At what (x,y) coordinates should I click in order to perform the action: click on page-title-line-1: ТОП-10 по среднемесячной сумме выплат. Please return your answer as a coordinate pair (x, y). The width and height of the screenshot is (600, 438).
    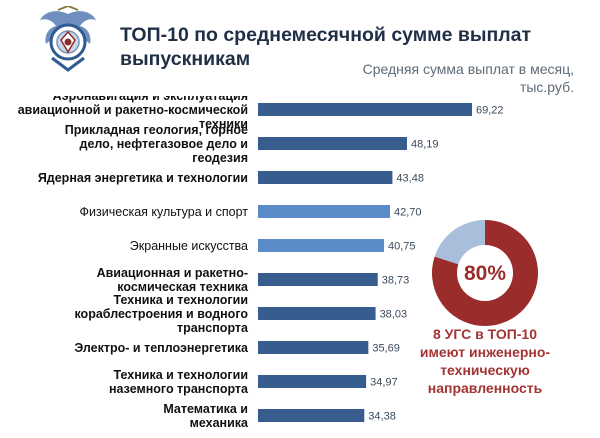
    Looking at the image, I should click on (326, 35).